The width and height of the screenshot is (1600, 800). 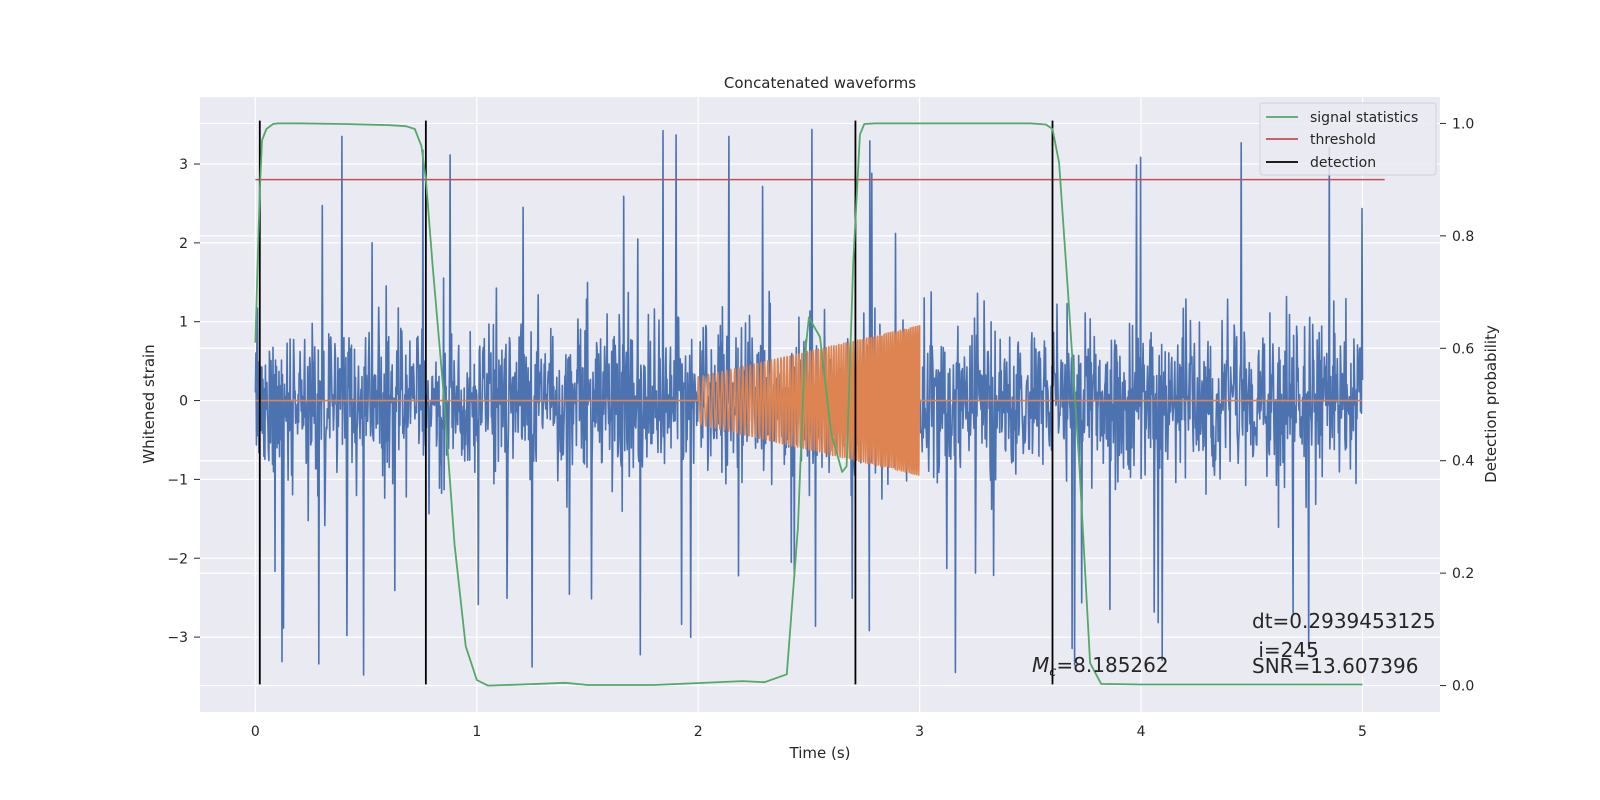 What do you see at coordinates (1335, 666) in the screenshot?
I see `annotation-snr: SNR=13.607396` at bounding box center [1335, 666].